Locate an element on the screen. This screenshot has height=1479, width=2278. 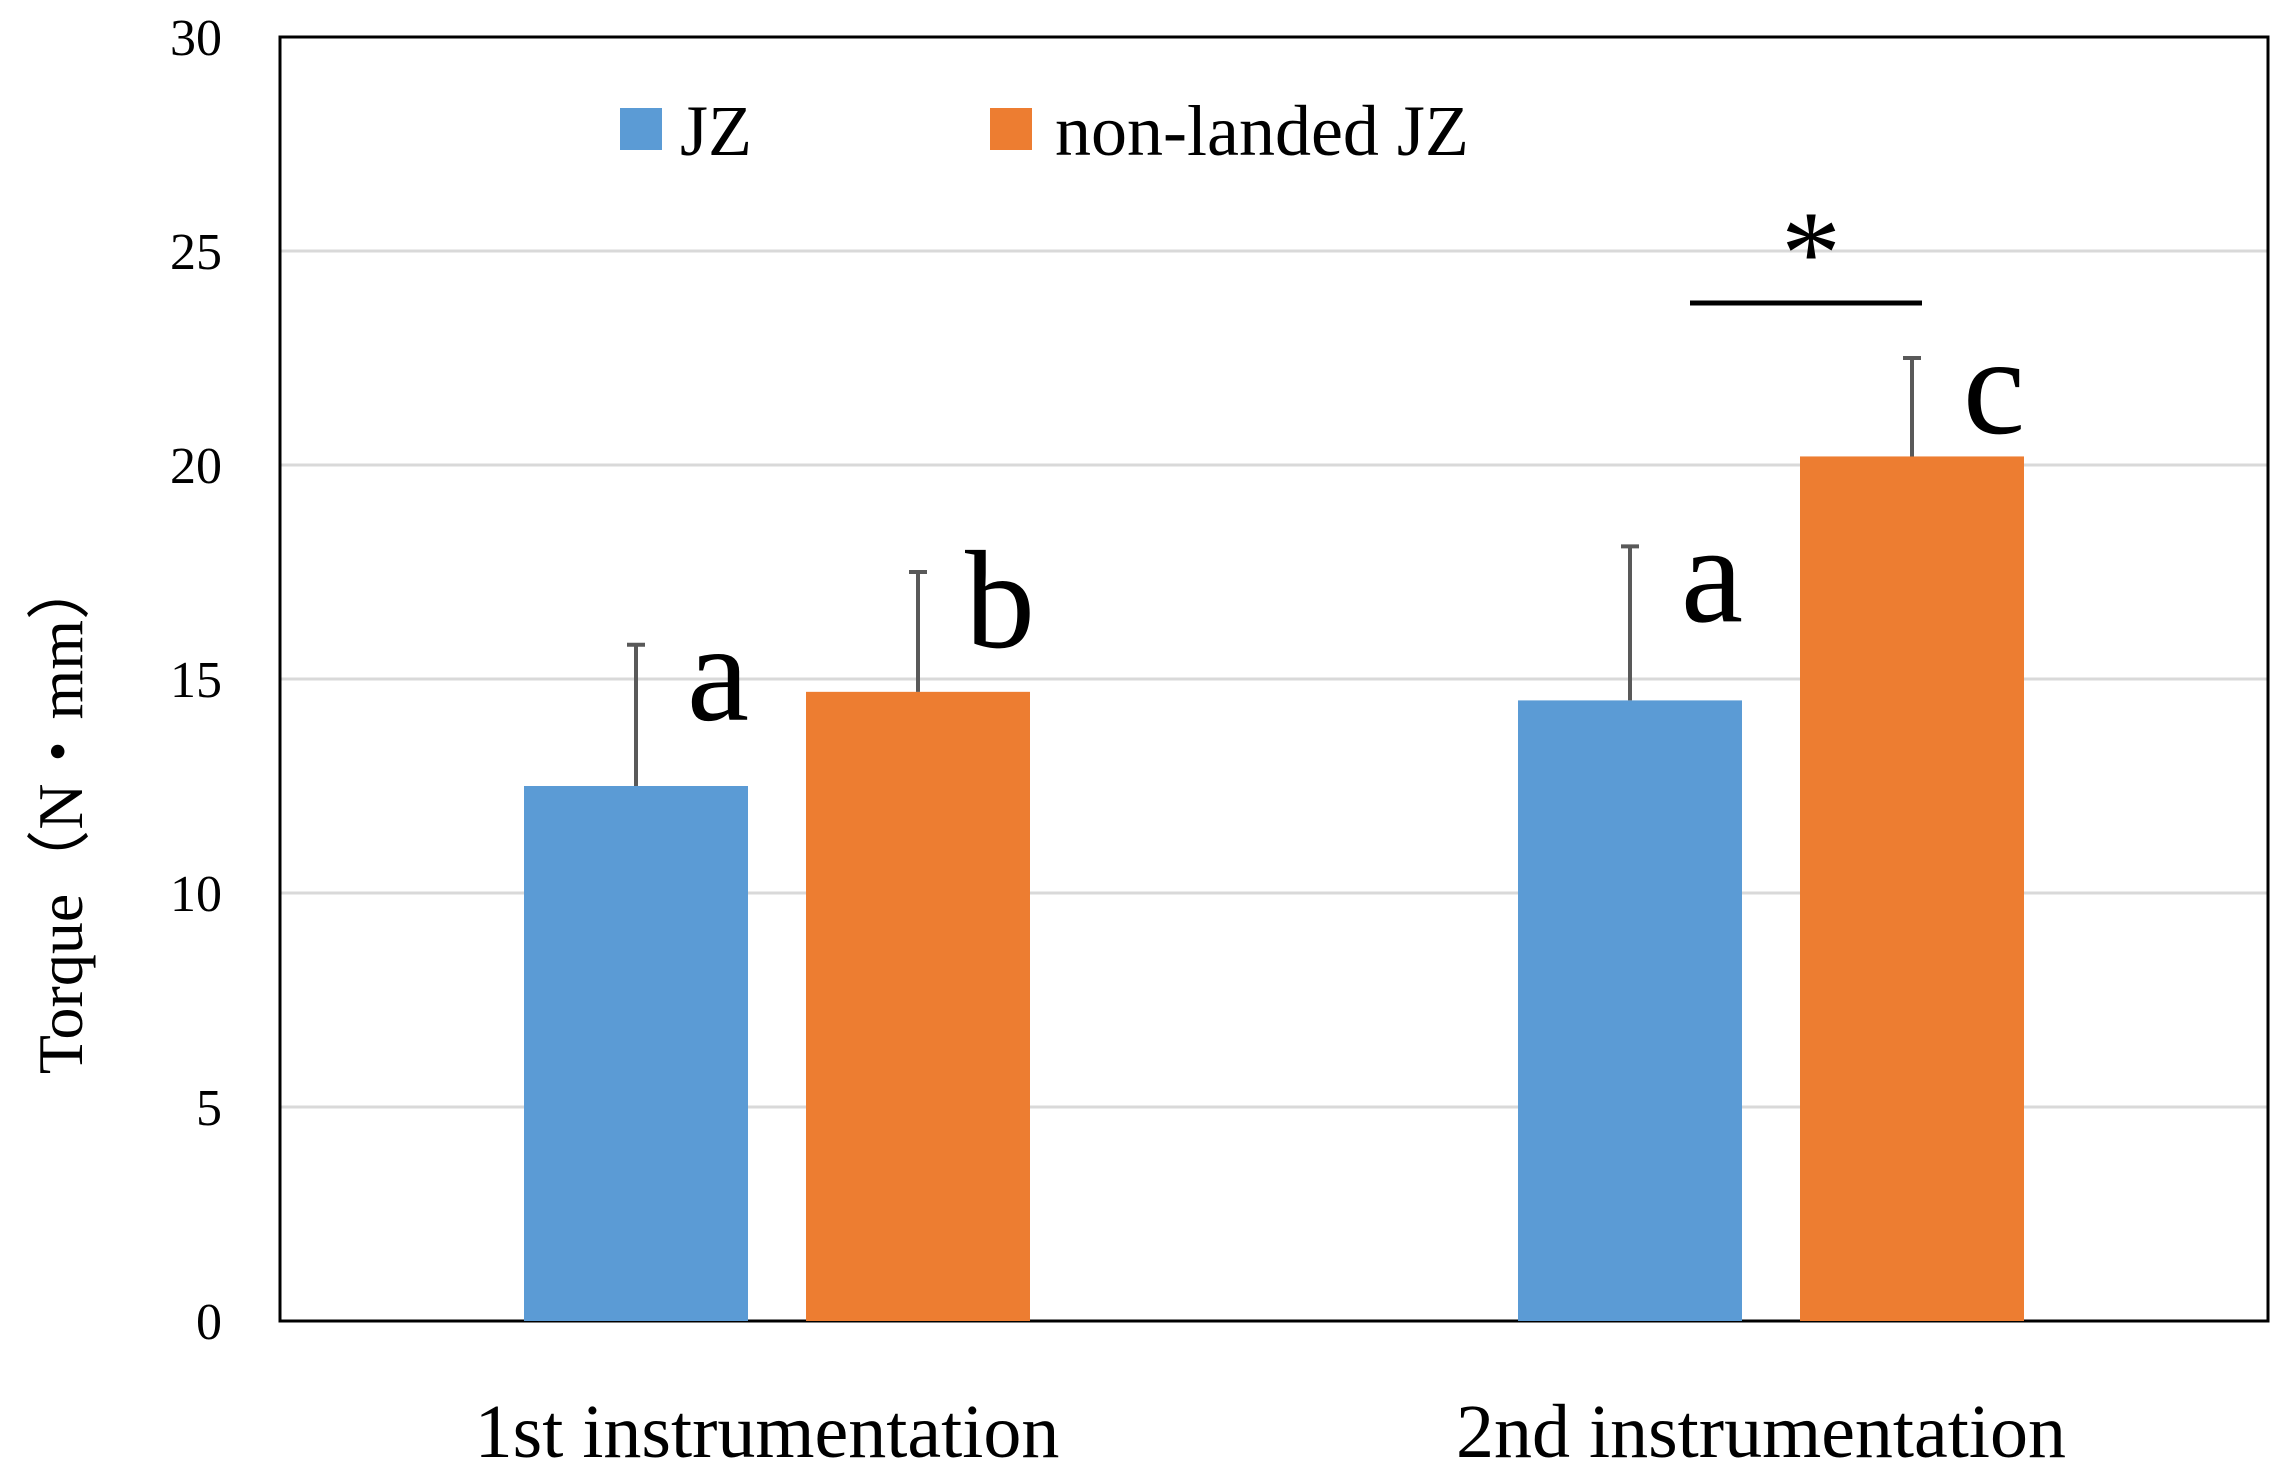
legend-swatch-non-landed-jz is located at coordinates (1011, 129).